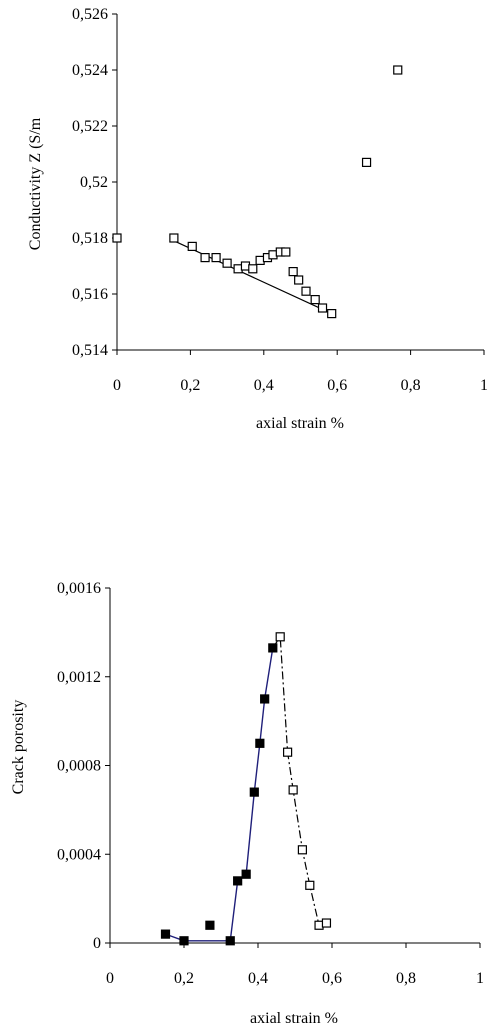 The width and height of the screenshot is (491, 1032). What do you see at coordinates (90, 70) in the screenshot?
I see `y-tick-label: 0,524` at bounding box center [90, 70].